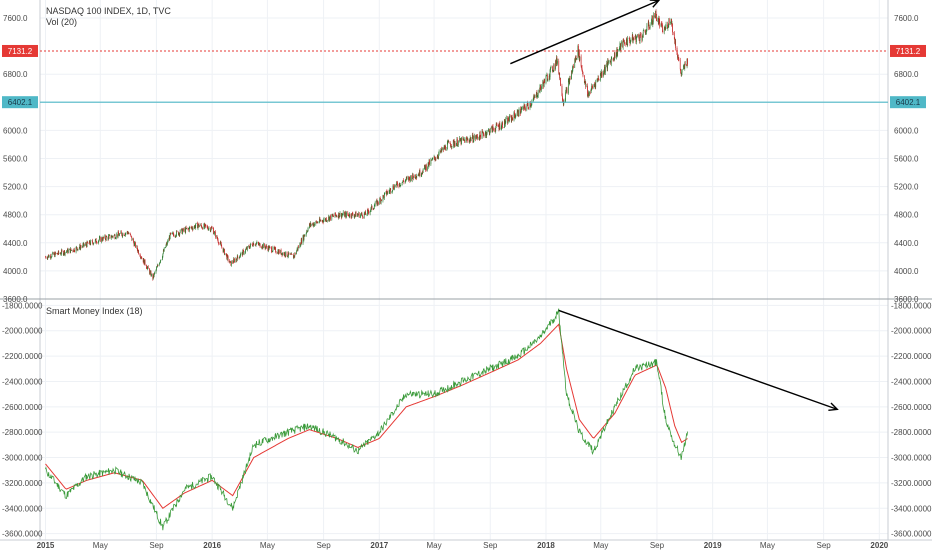 This screenshot has height=550, width=932. What do you see at coordinates (100, 545) in the screenshot?
I see `xtick-label: May` at bounding box center [100, 545].